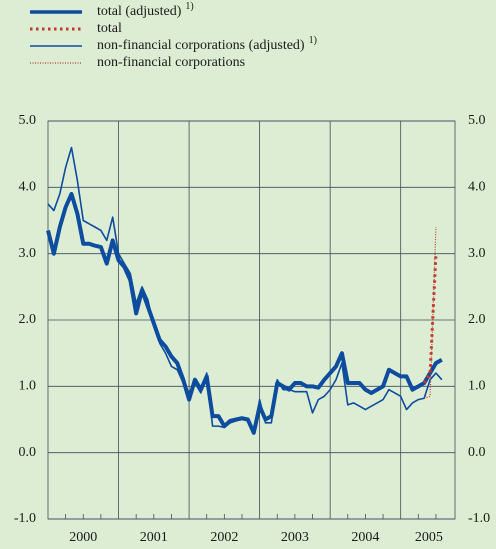 This screenshot has width=496, height=549. What do you see at coordinates (28, 253) in the screenshot?
I see `y-tick-label: 3.0` at bounding box center [28, 253].